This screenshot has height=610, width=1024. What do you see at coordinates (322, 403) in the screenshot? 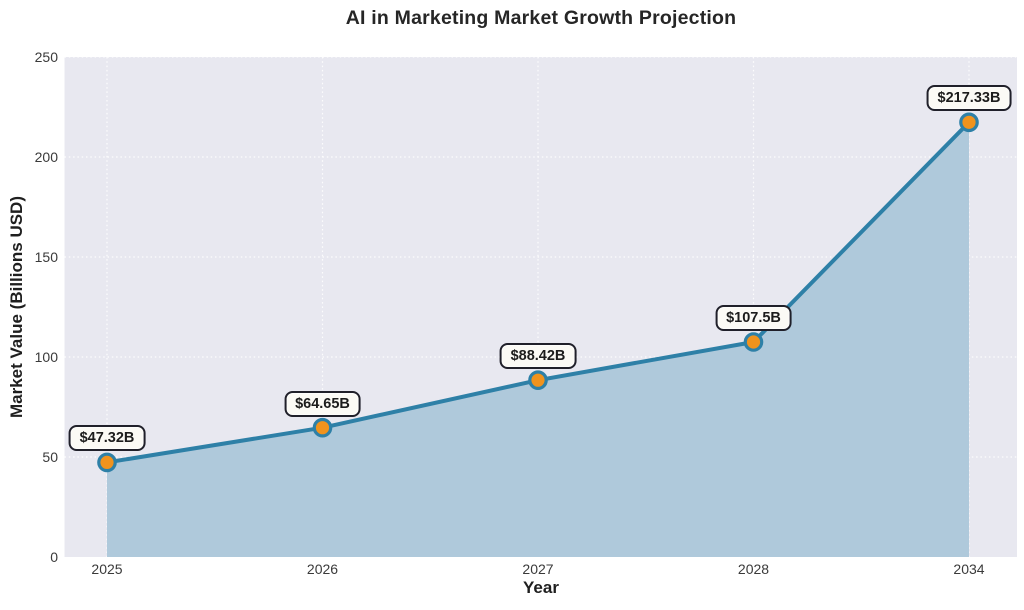
I see `annotation-2026: $64.65B` at bounding box center [322, 403].